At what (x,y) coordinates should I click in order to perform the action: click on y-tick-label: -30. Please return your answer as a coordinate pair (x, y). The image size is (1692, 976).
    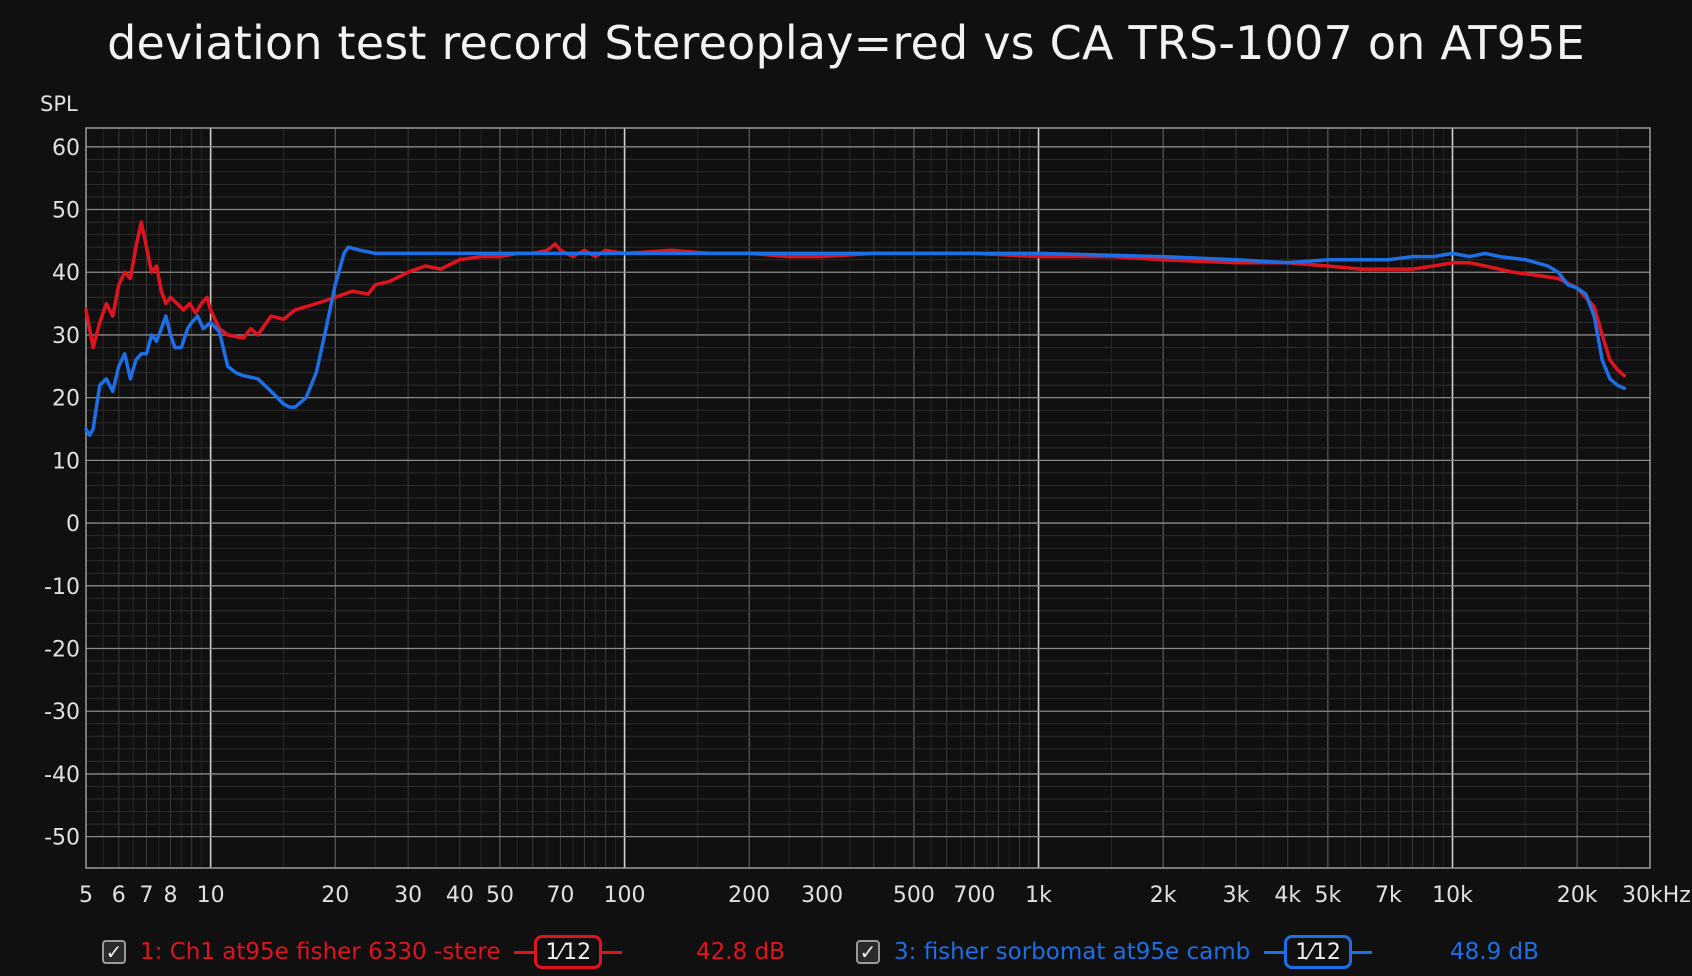
    Looking at the image, I should click on (62, 712).